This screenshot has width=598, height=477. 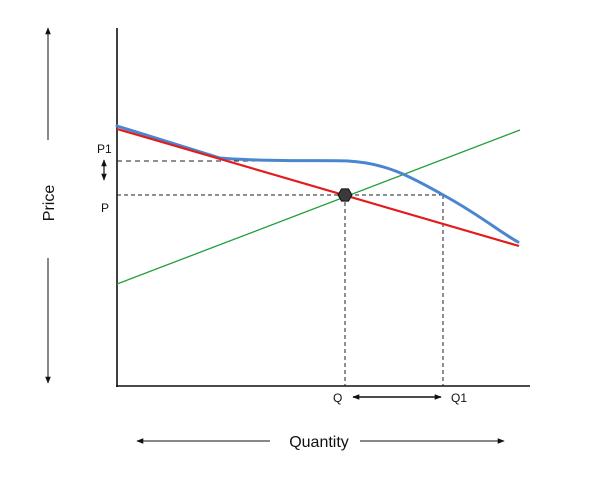 I want to click on equilibrium-point-icon, so click(x=345, y=195).